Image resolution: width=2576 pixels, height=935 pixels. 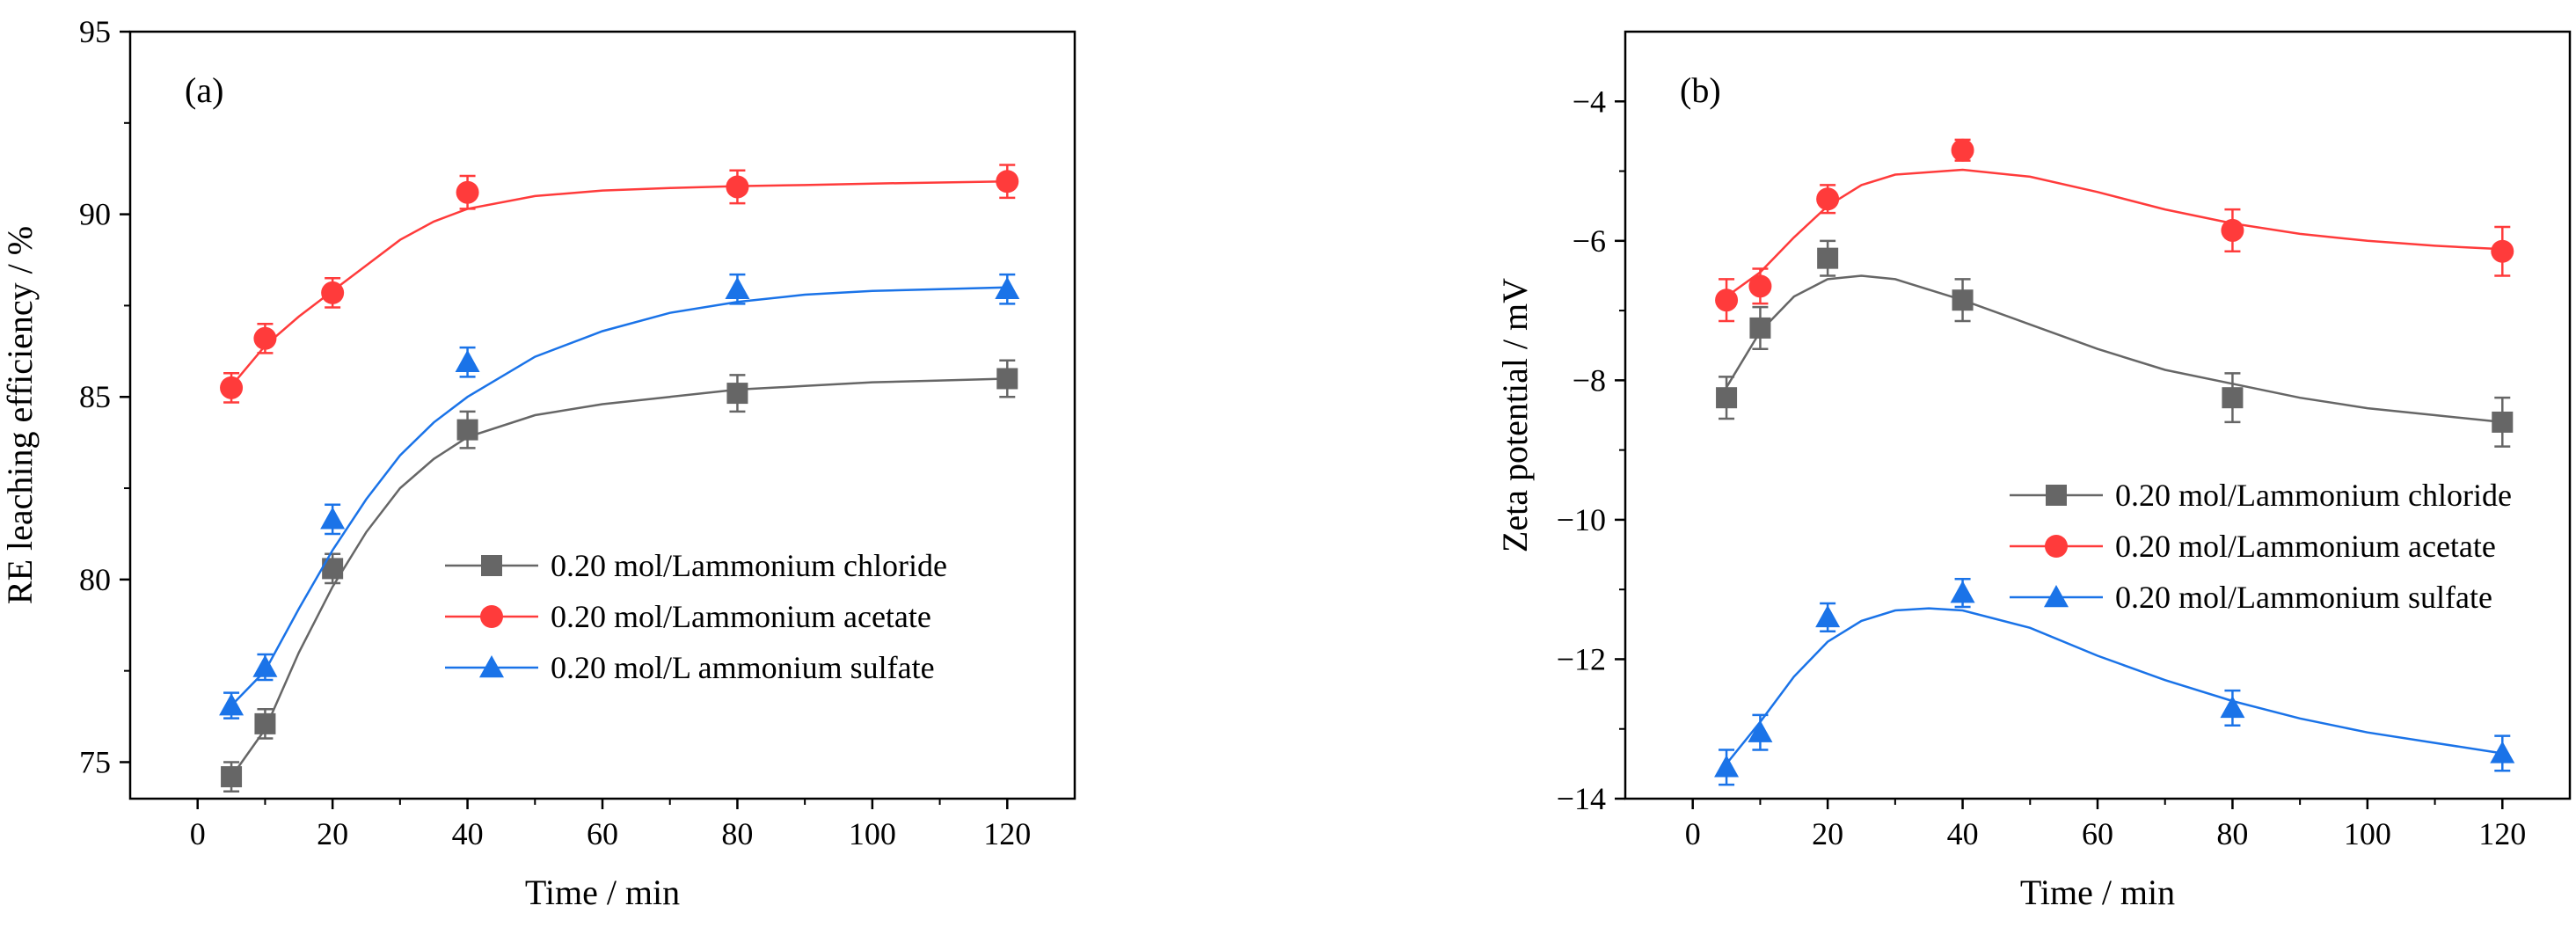 What do you see at coordinates (204, 90) in the screenshot?
I see `panel-label: (a)` at bounding box center [204, 90].